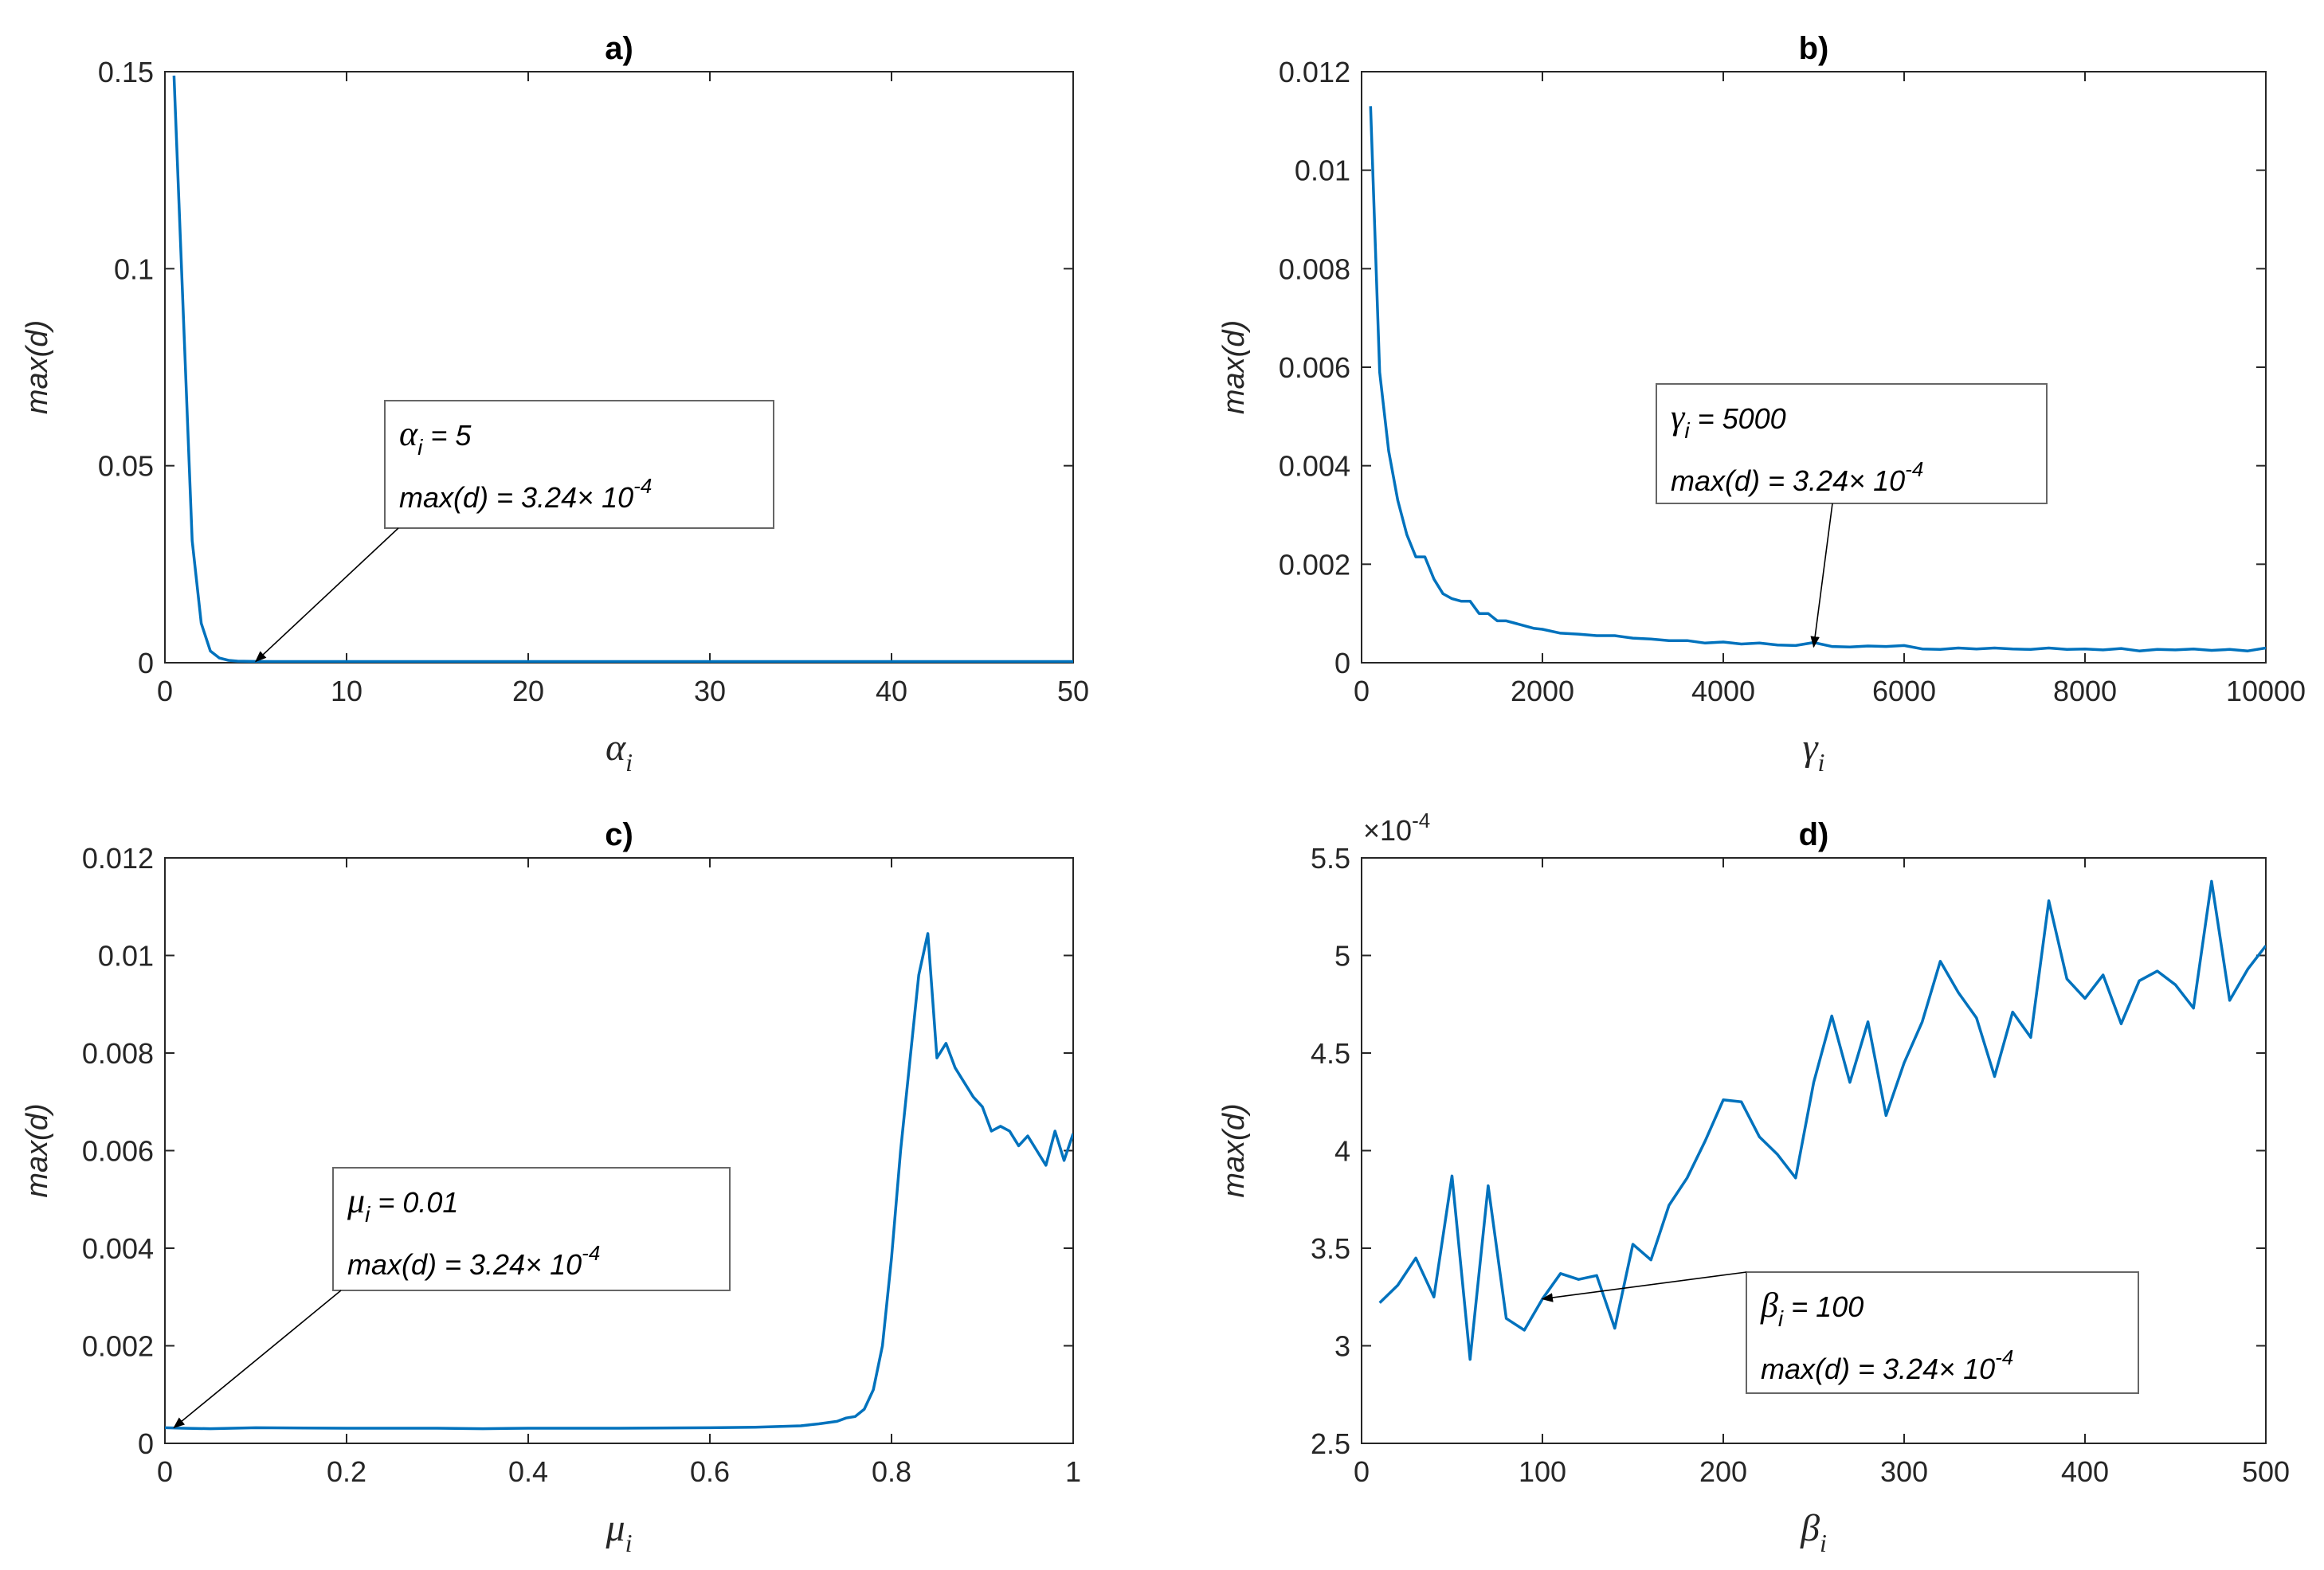  What do you see at coordinates (1342, 956) in the screenshot?
I see `y-tick-label: 5` at bounding box center [1342, 956].